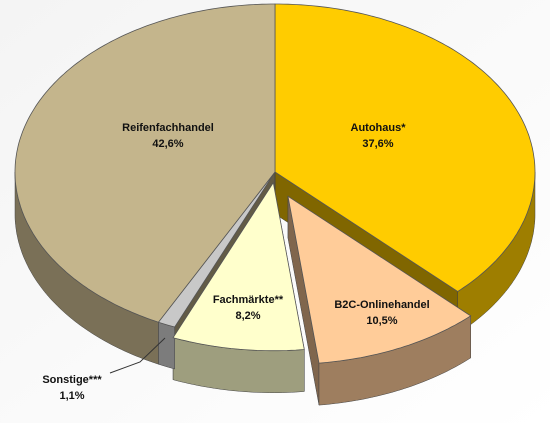  What do you see at coordinates (248, 300) in the screenshot?
I see `slice-label: Fachmärkte**` at bounding box center [248, 300].